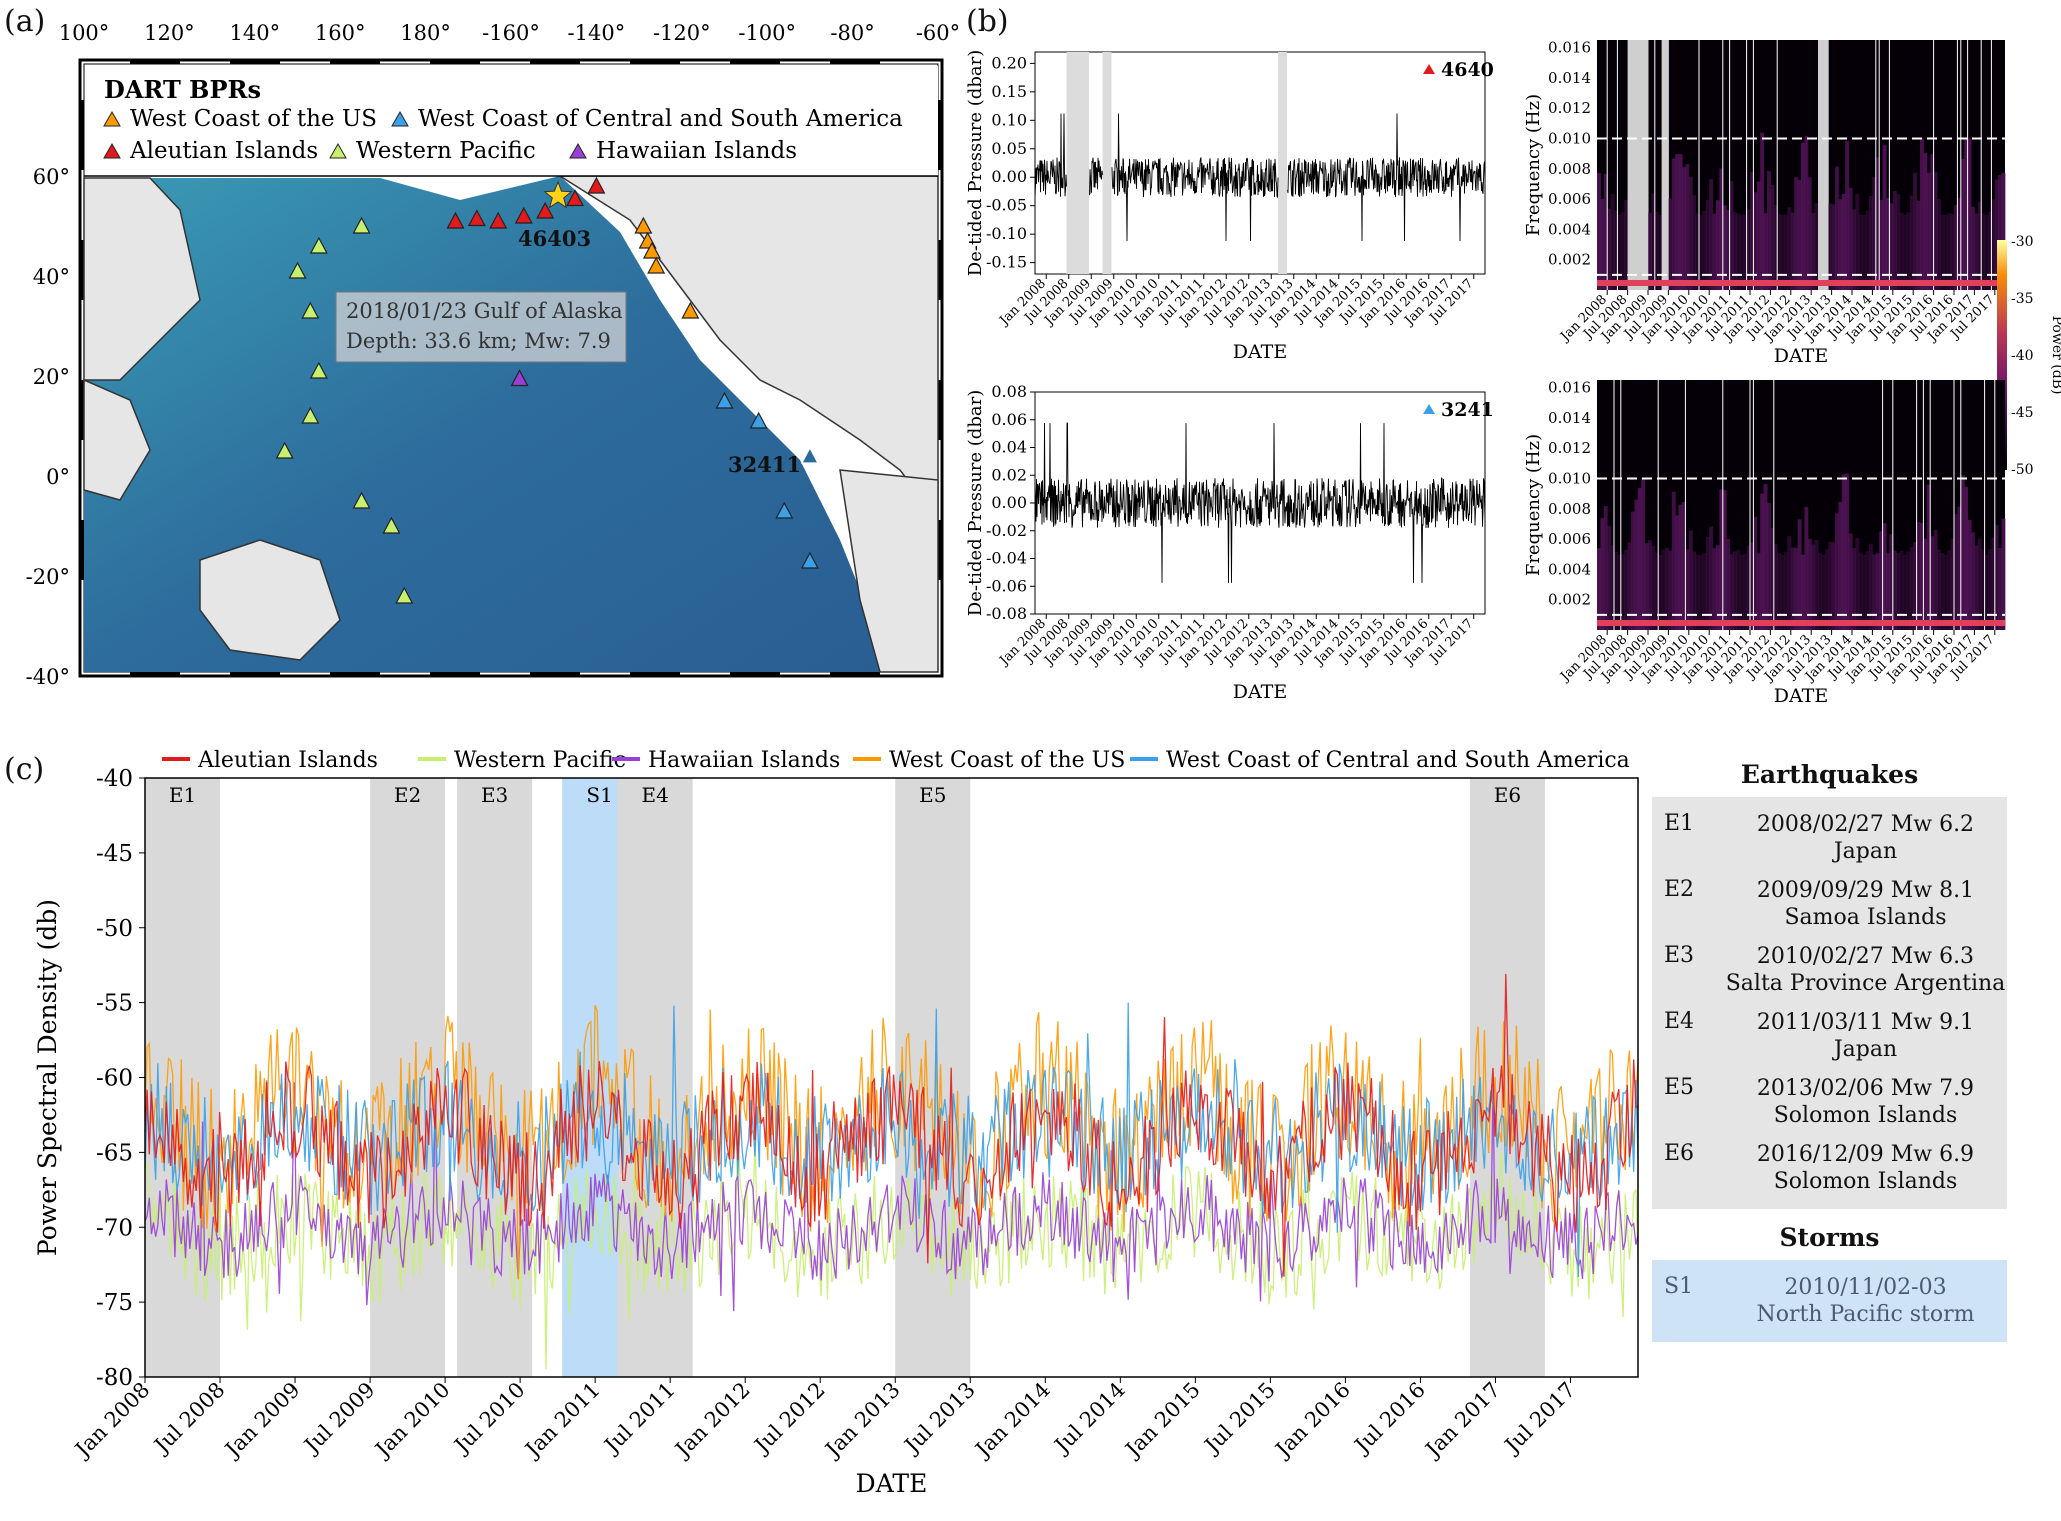 This screenshot has width=2061, height=1521. Describe the element at coordinates (84, 33) in the screenshot. I see `lon-tick-label: 100°` at that location.